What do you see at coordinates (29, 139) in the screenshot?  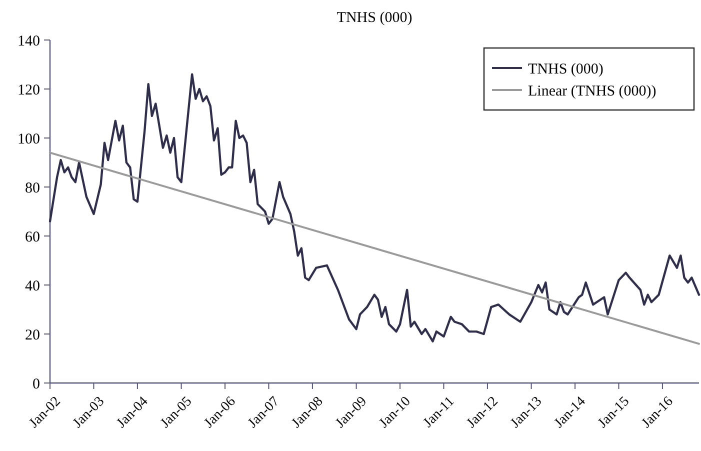 I see `y-tick-label: 100` at bounding box center [29, 139].